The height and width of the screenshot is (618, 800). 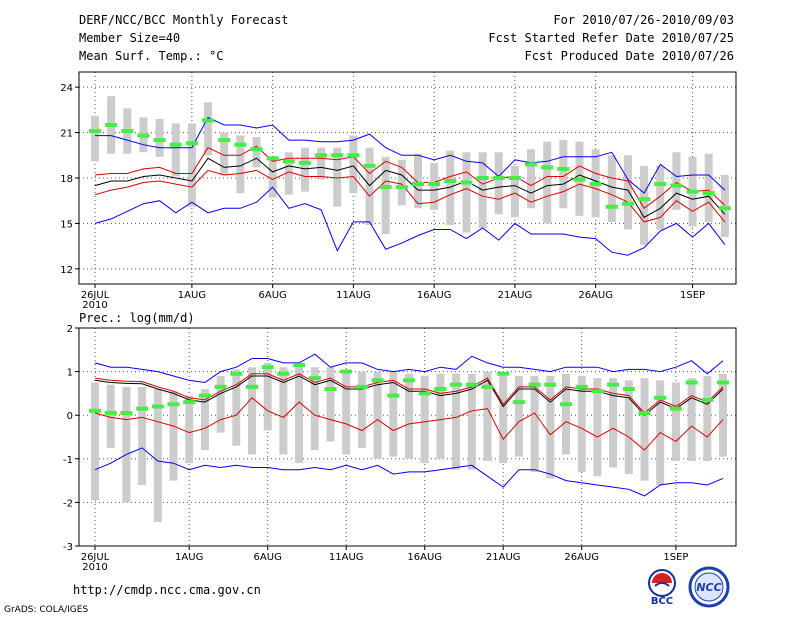 I want to click on source-url: http://cmdp.ncc.cma.gov.cn, so click(x=167, y=590).